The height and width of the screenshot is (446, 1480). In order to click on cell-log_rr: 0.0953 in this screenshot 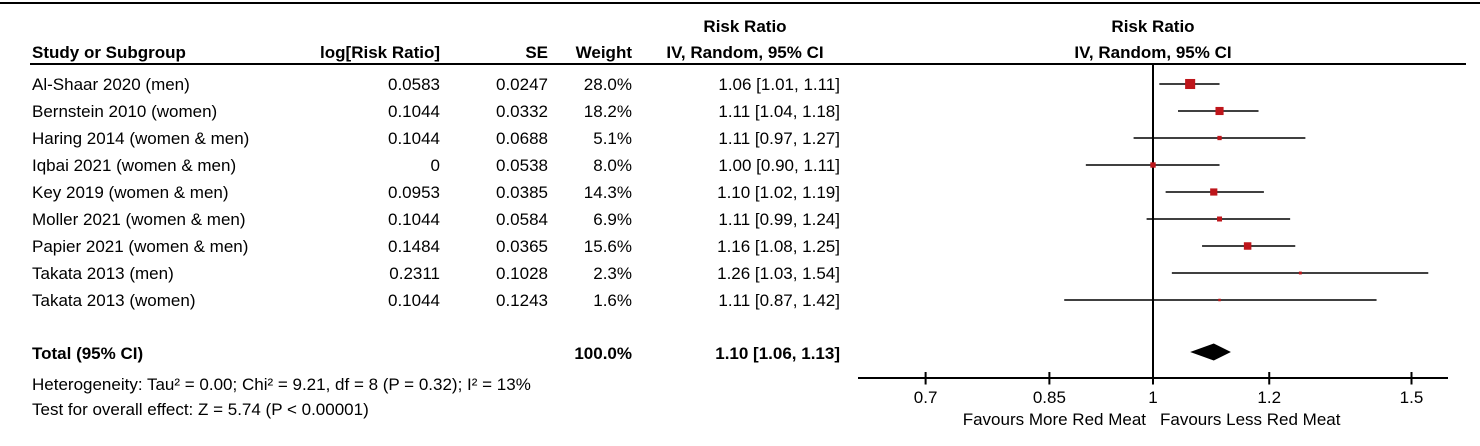, I will do `click(414, 192)`.